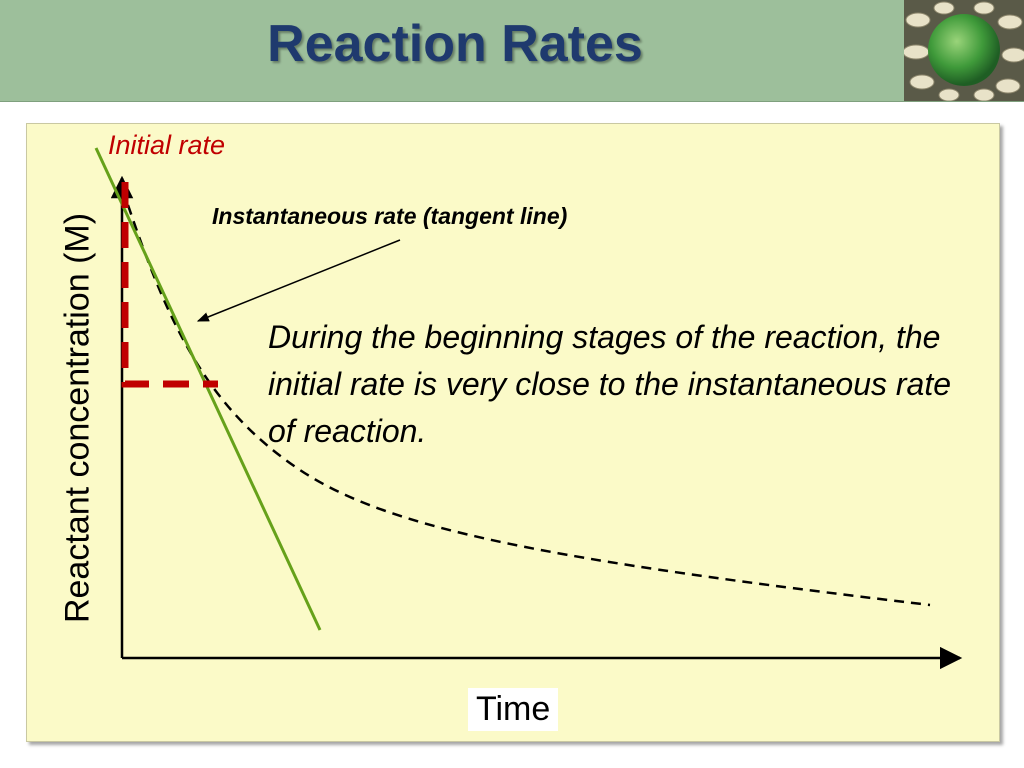 This screenshot has width=1024, height=768. Describe the element at coordinates (963, 51) in the screenshot. I see `molecule-sphere-icon` at that location.